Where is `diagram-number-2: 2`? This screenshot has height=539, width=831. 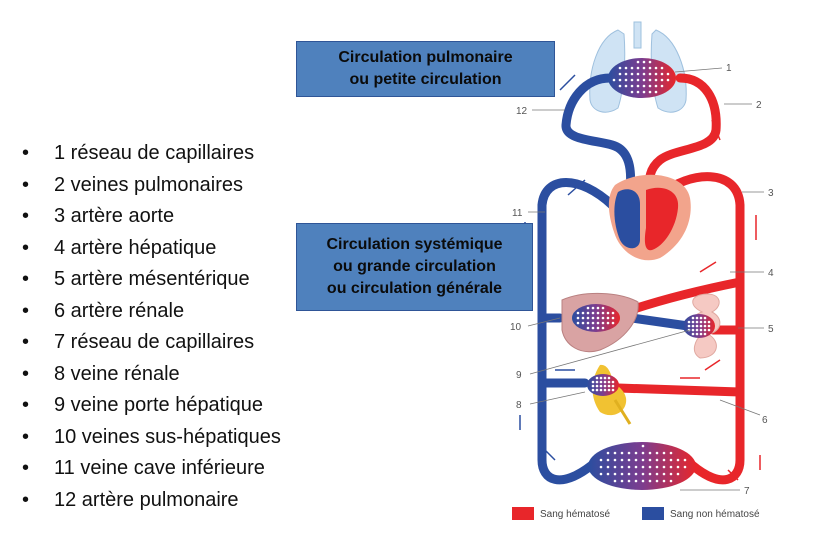 diagram-number-2: 2 is located at coordinates (759, 105).